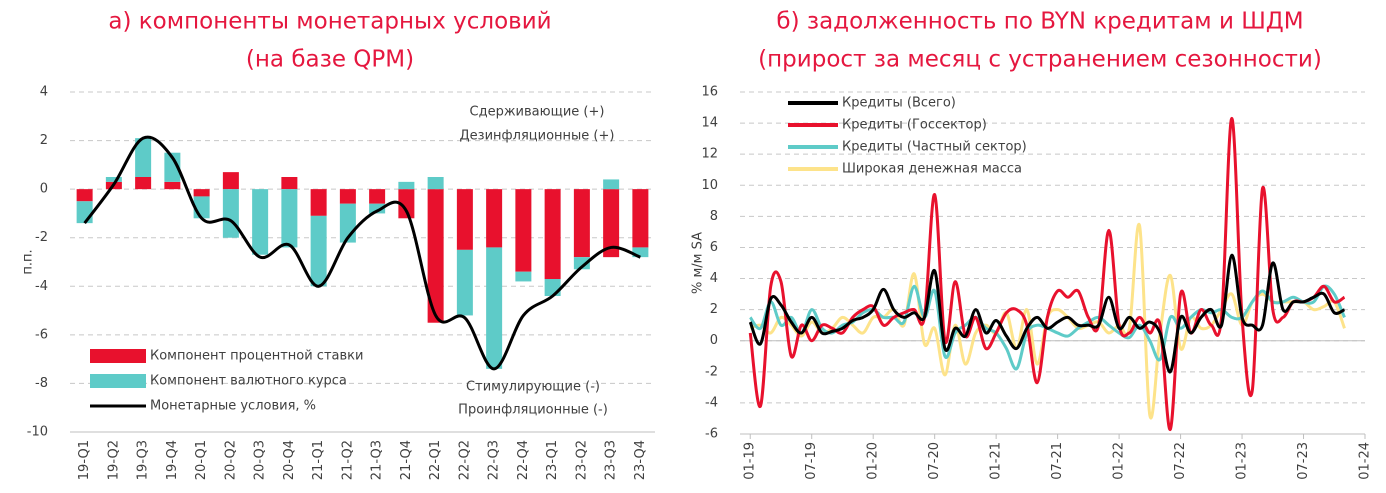 The height and width of the screenshot is (493, 1386). What do you see at coordinates (996, 461) in the screenshot?
I see `x-tick-label: 01-21` at bounding box center [996, 461].